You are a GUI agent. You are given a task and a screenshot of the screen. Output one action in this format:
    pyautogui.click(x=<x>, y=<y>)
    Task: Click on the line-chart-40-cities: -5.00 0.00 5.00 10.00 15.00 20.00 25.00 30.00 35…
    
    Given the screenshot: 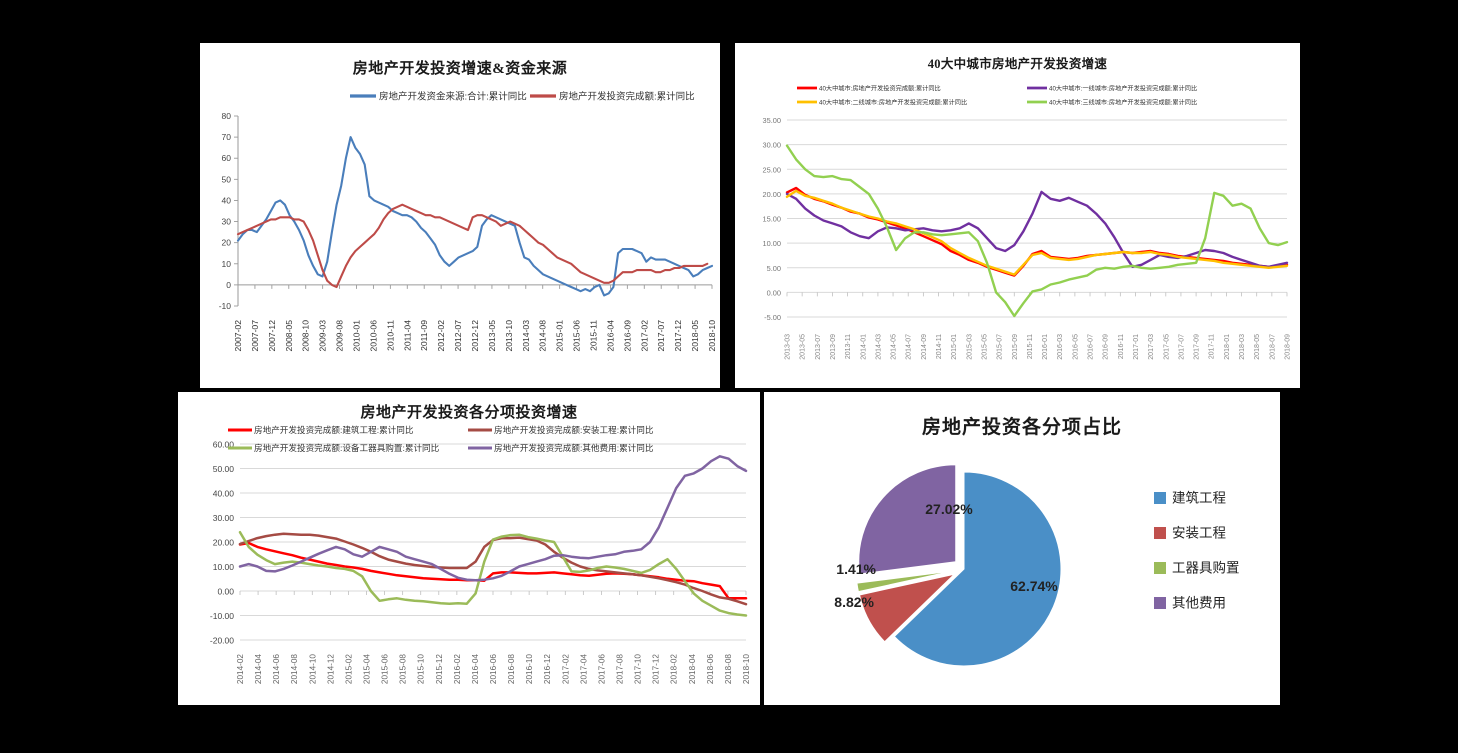 What is the action you would take?
    pyautogui.click(x=1027, y=222)
    